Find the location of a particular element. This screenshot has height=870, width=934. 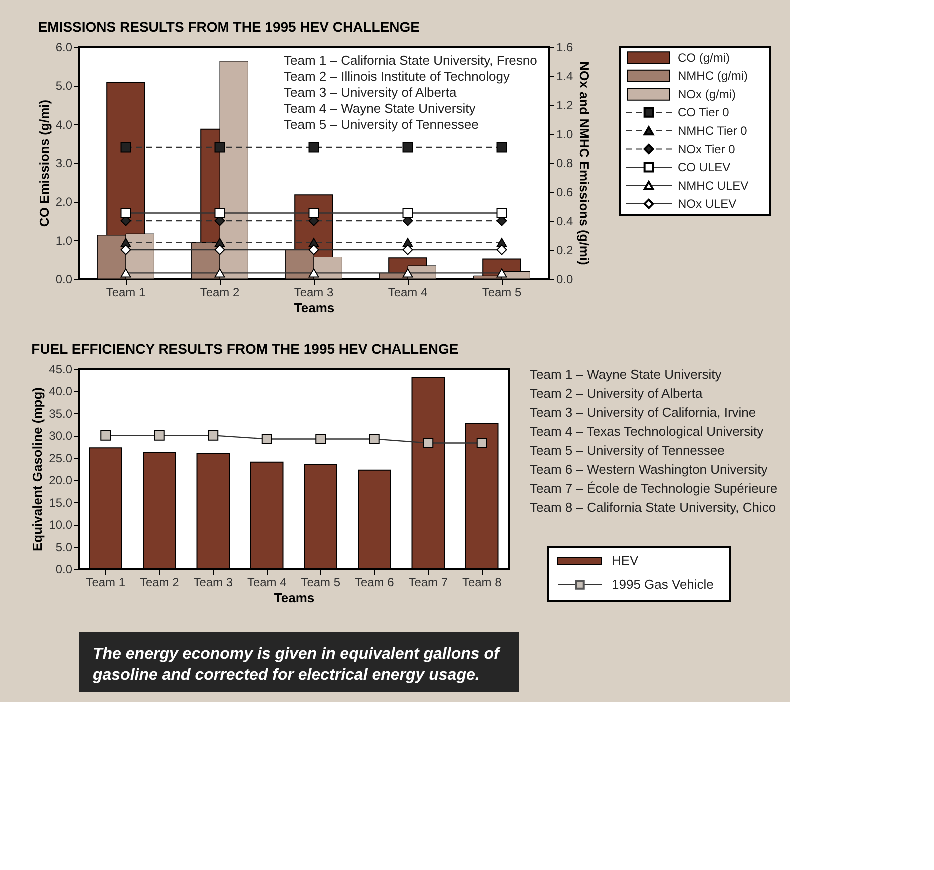

y2-tick-label: 1.0 is located at coordinates (565, 135).